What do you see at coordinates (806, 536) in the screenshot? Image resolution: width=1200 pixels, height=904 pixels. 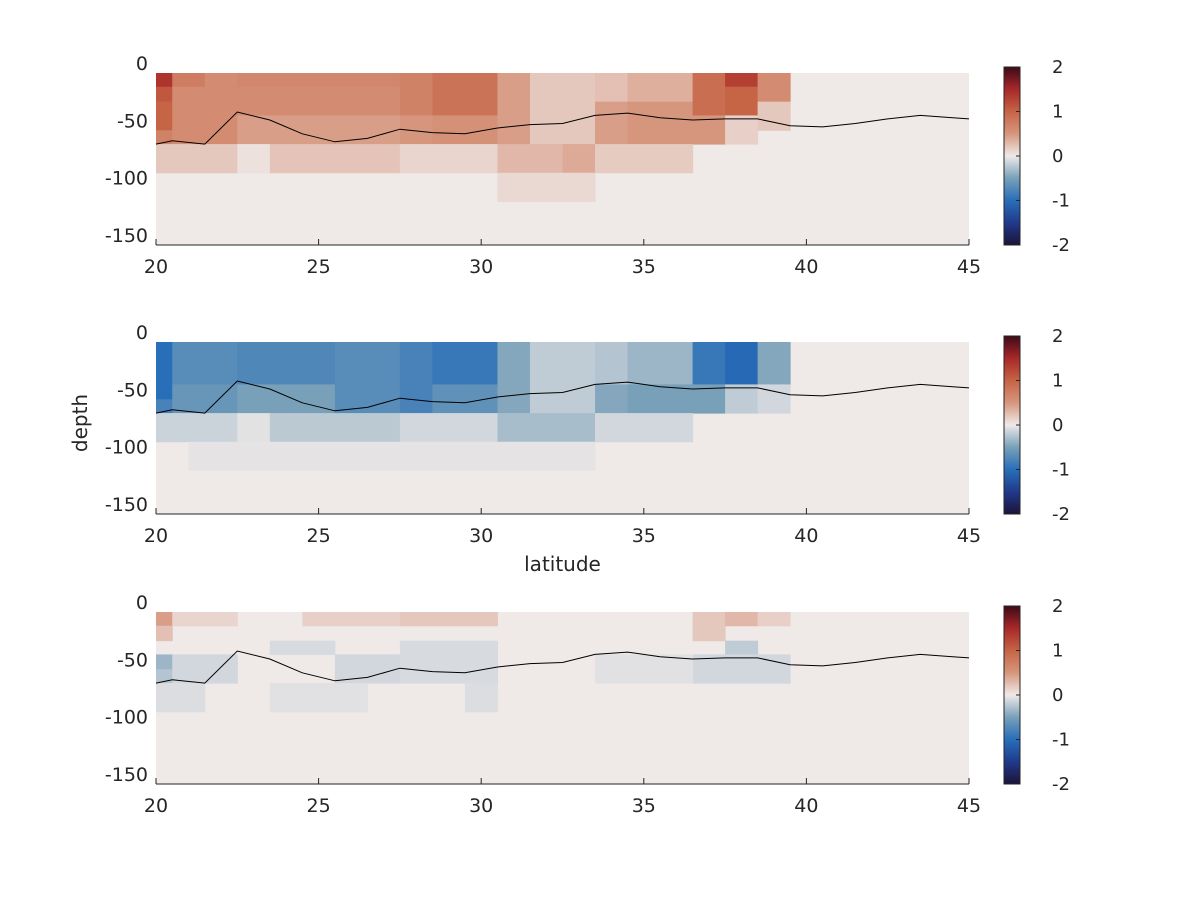 I see `x-tick-label: 40` at bounding box center [806, 536].